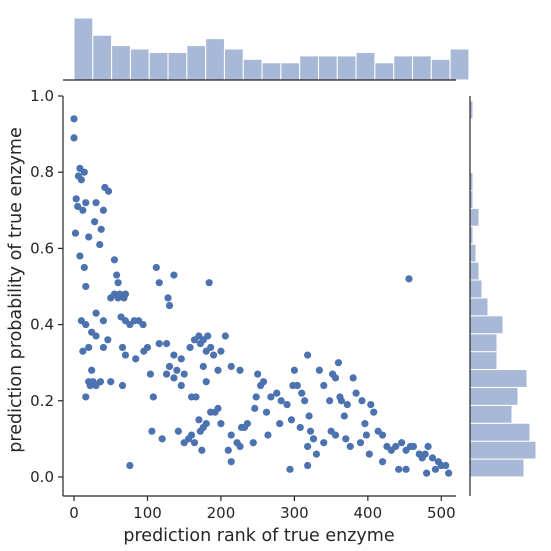  Describe the element at coordinates (42, 248) in the screenshot. I see `y-tick-label: 0.6` at that location.